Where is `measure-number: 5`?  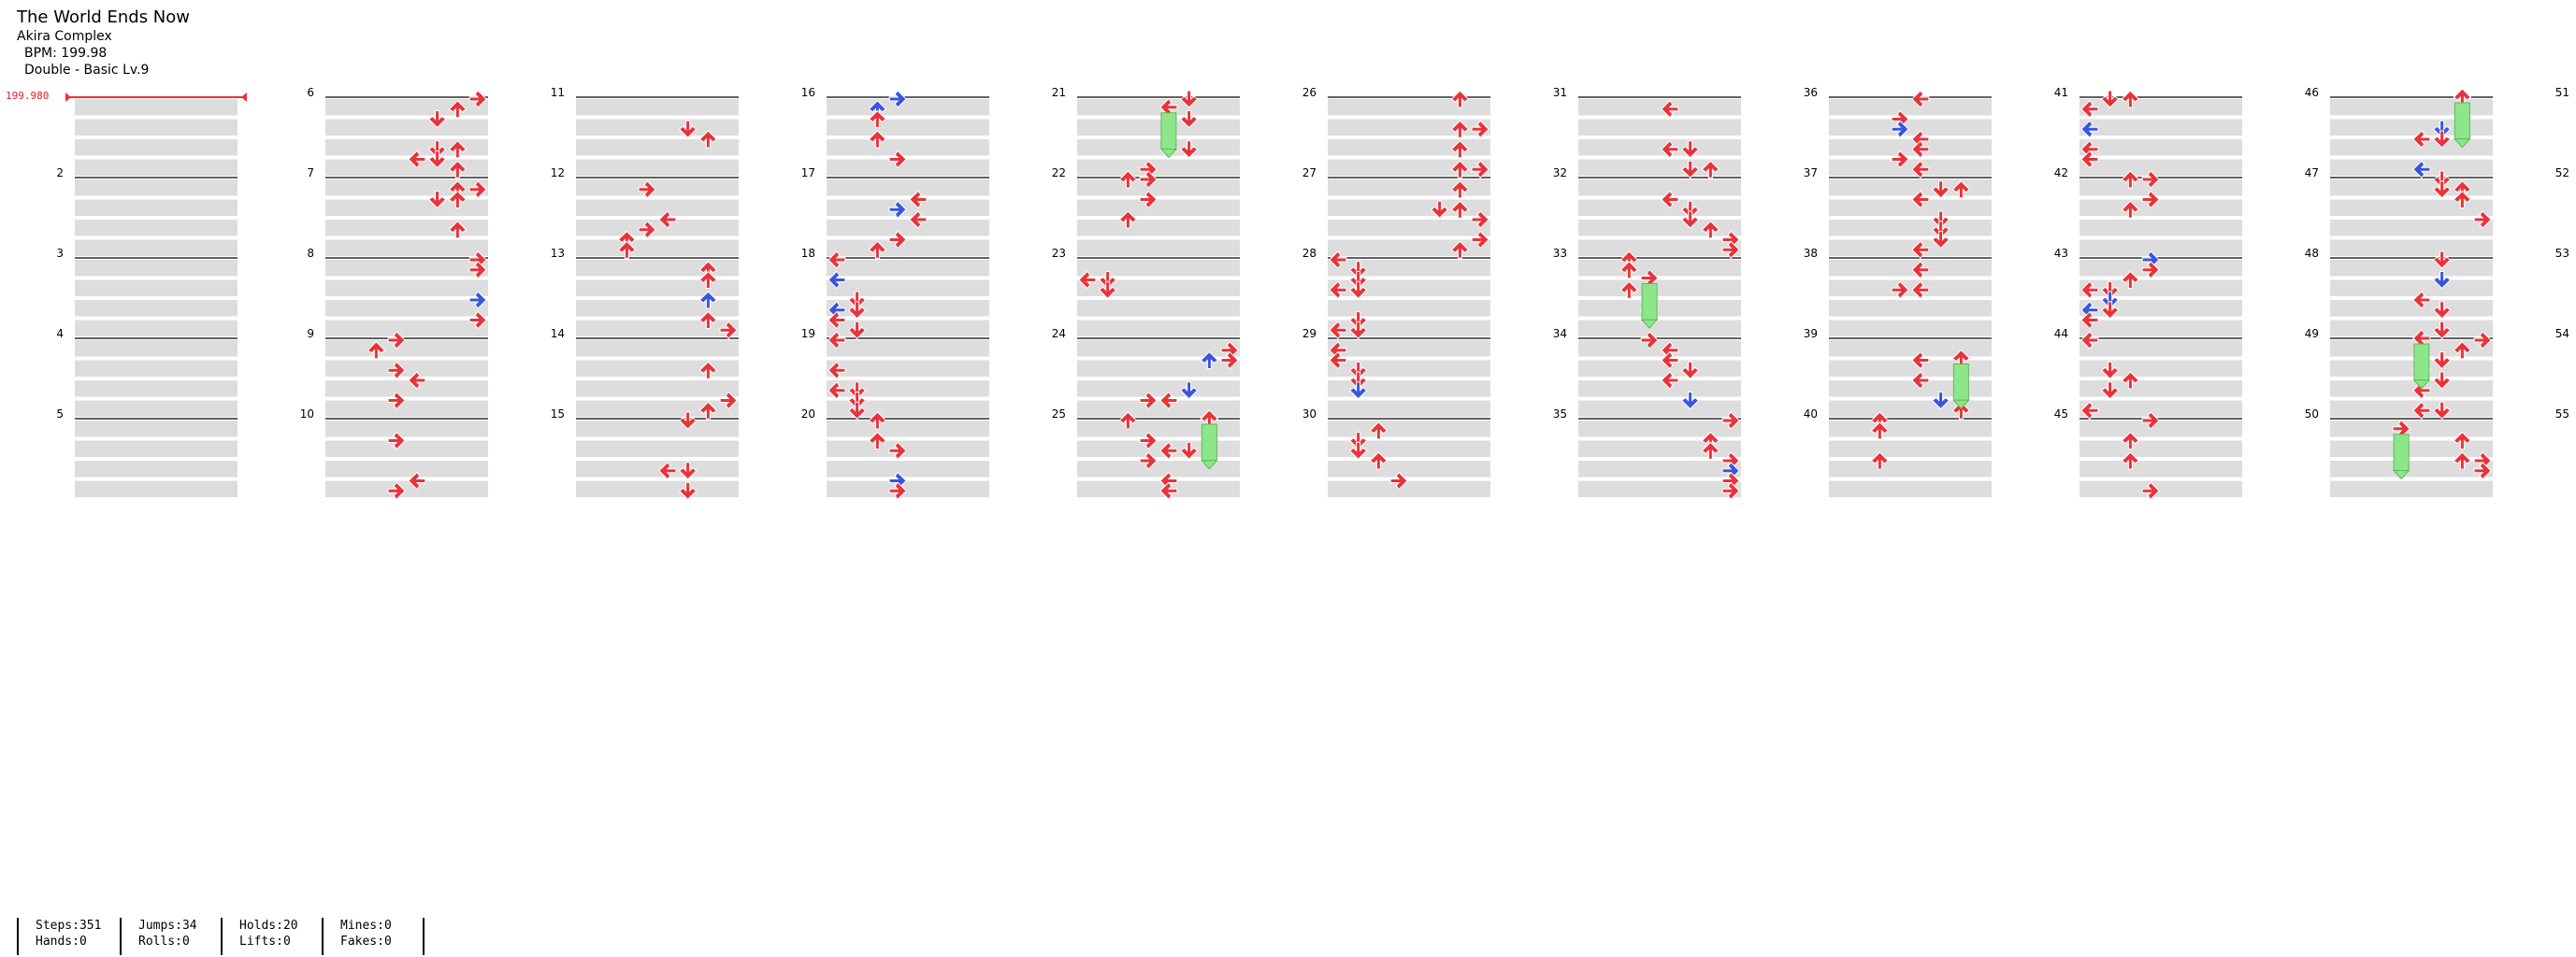 measure-number: 5 is located at coordinates (60, 414).